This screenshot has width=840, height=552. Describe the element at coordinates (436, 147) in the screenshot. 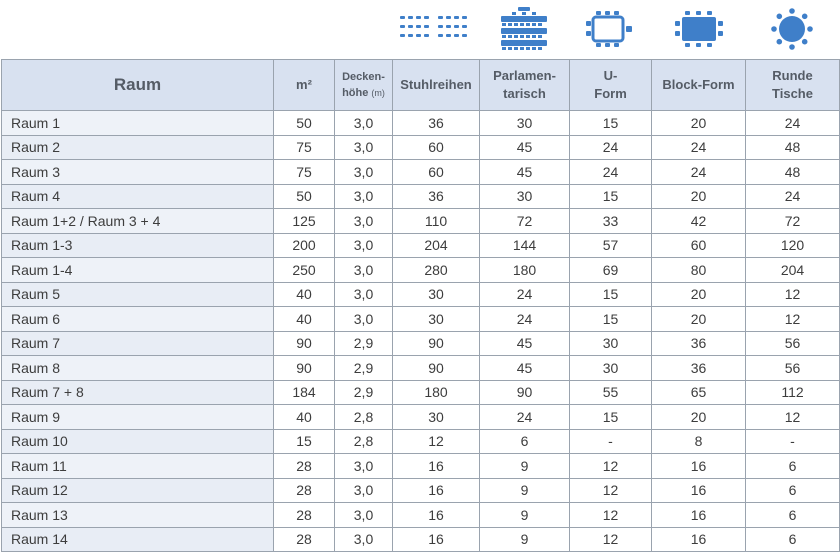

I see `cell-stuhlreihen: 60` at that location.